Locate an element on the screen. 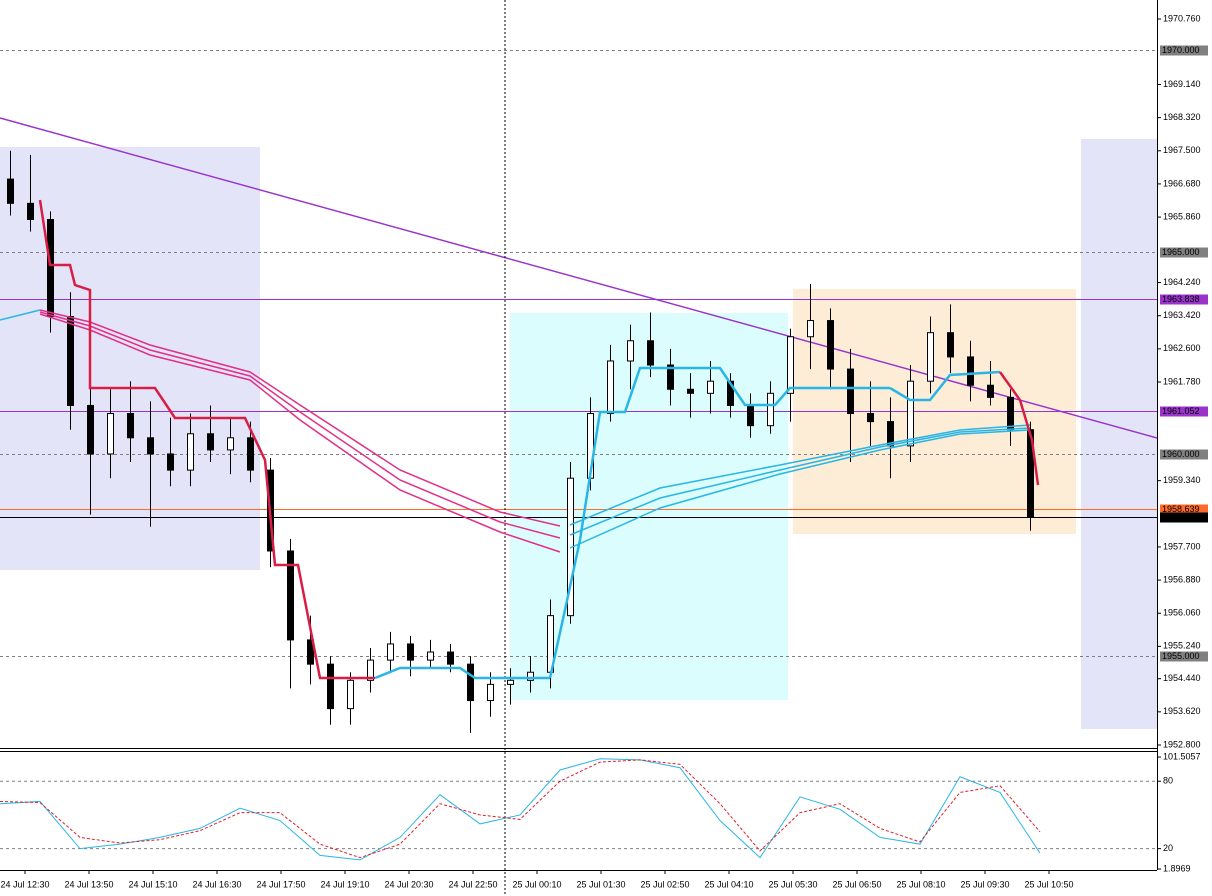 This screenshot has width=1212, height=896. x-tick-label: 24 Jul 15:10 is located at coordinates (152, 884).